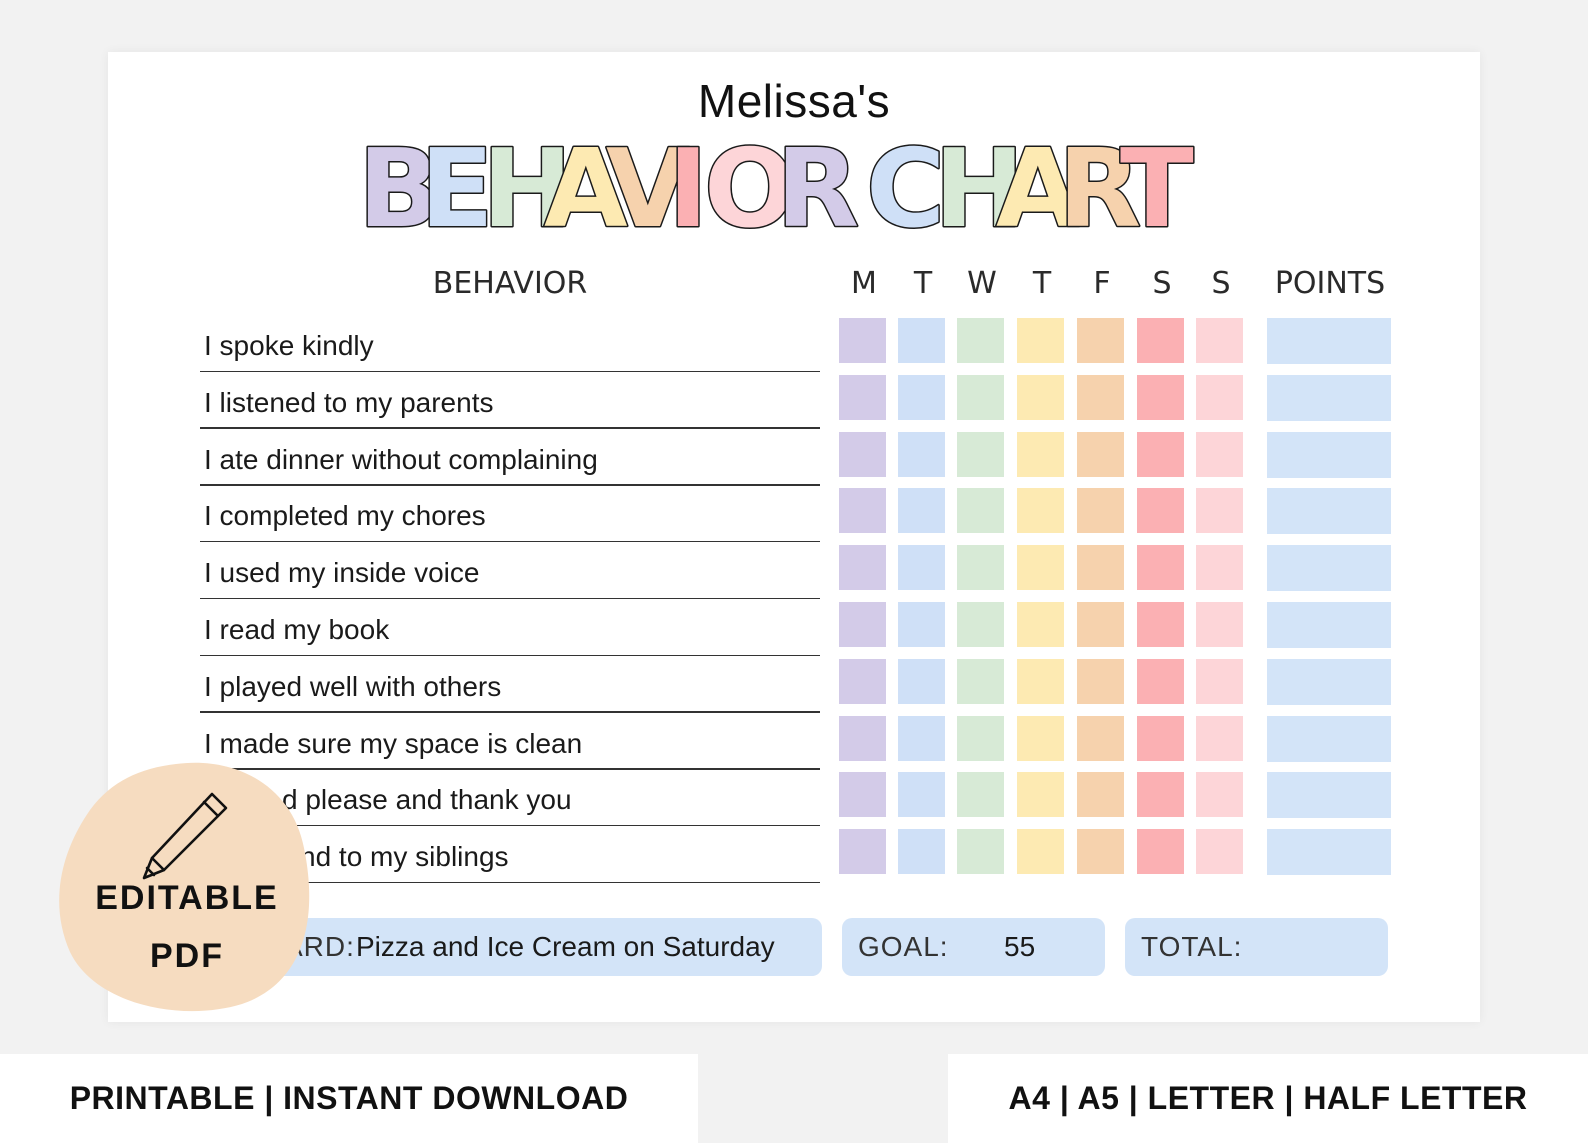 Image resolution: width=1588 pixels, height=1143 pixels. What do you see at coordinates (185, 836) in the screenshot?
I see `pencil-icon` at bounding box center [185, 836].